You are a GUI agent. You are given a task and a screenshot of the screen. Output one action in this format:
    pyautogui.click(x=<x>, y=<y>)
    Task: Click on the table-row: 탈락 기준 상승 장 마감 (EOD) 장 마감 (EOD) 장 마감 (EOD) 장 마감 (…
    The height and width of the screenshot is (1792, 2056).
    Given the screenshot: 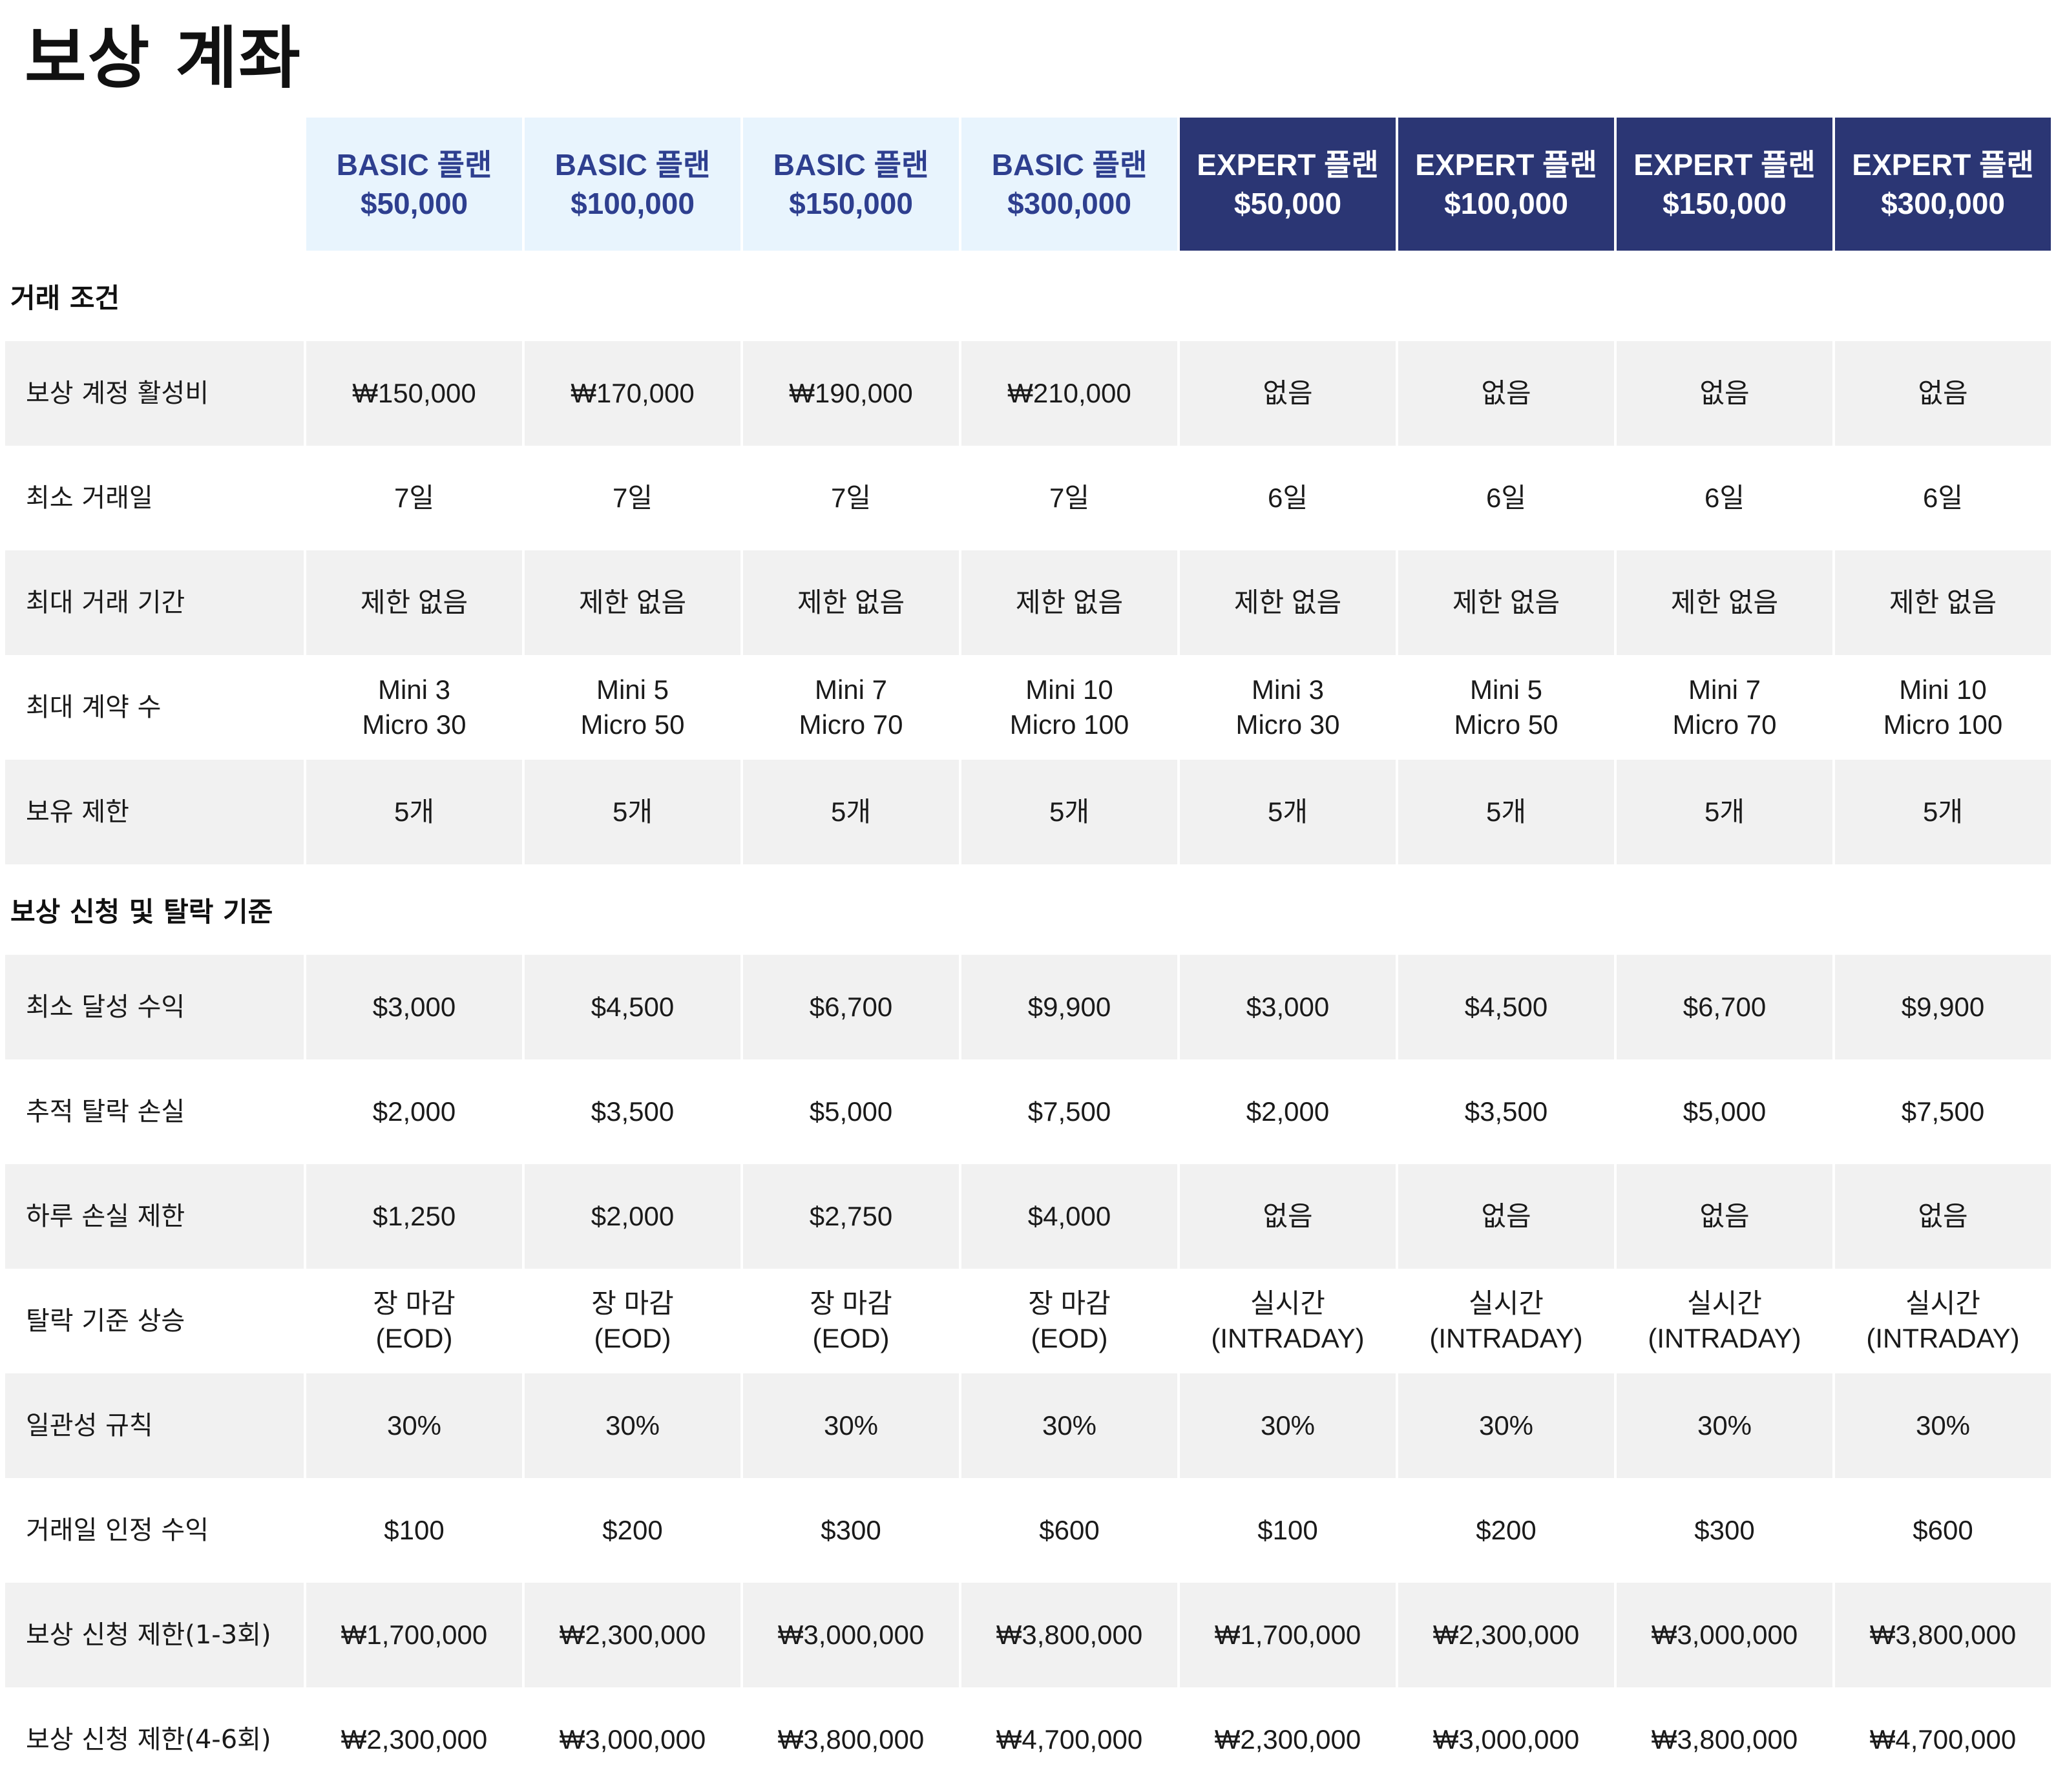 What is the action you would take?
    pyautogui.click(x=1028, y=1321)
    